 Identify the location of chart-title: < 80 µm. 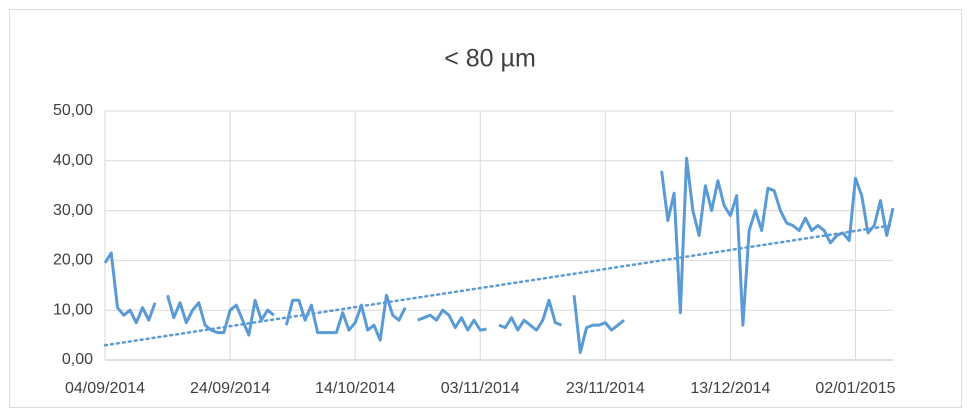
(490, 59).